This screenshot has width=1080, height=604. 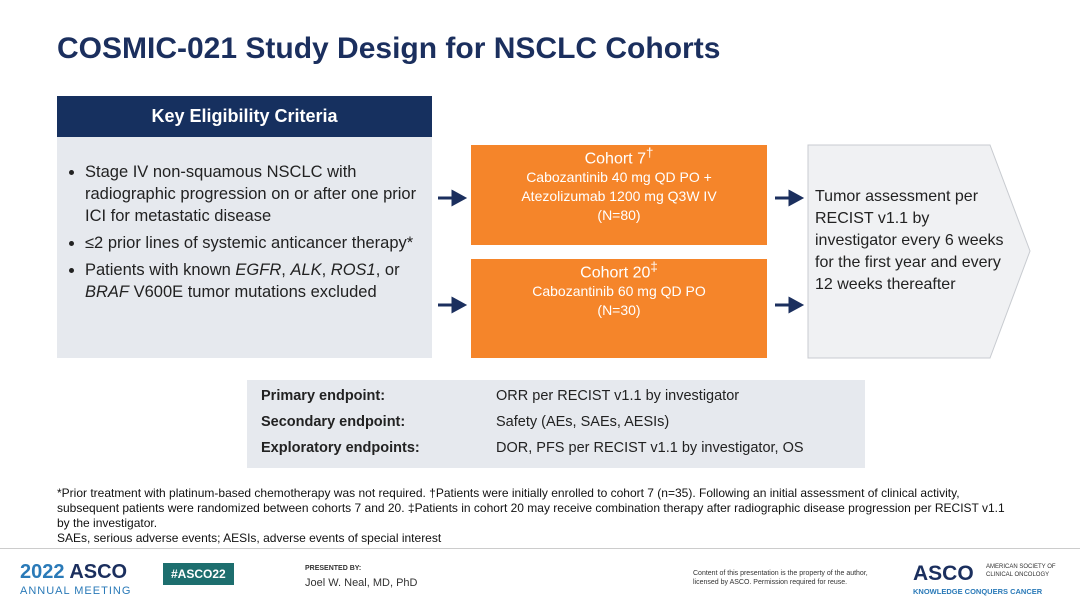 What do you see at coordinates (978, 591) in the screenshot?
I see `org-tagline: KNOWLEDGE CONQUERS CANCER` at bounding box center [978, 591].